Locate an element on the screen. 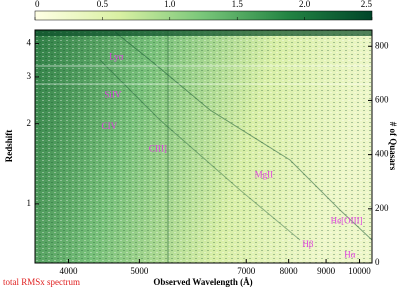 The image size is (399, 299). x-tick-label: 10000 is located at coordinates (359, 271).